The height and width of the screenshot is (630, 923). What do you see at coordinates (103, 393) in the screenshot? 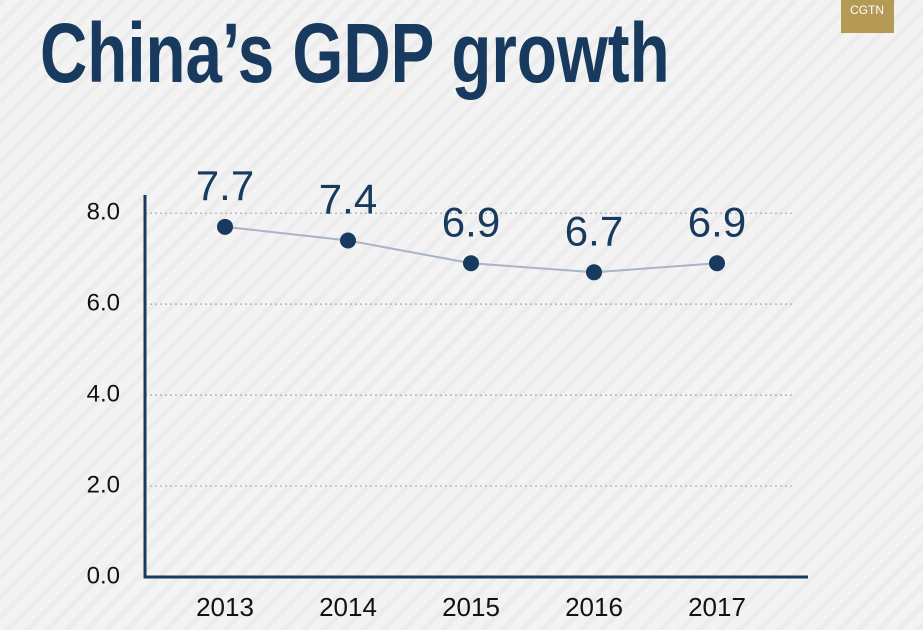
I see `y-tick-label: 4.0` at bounding box center [103, 393].